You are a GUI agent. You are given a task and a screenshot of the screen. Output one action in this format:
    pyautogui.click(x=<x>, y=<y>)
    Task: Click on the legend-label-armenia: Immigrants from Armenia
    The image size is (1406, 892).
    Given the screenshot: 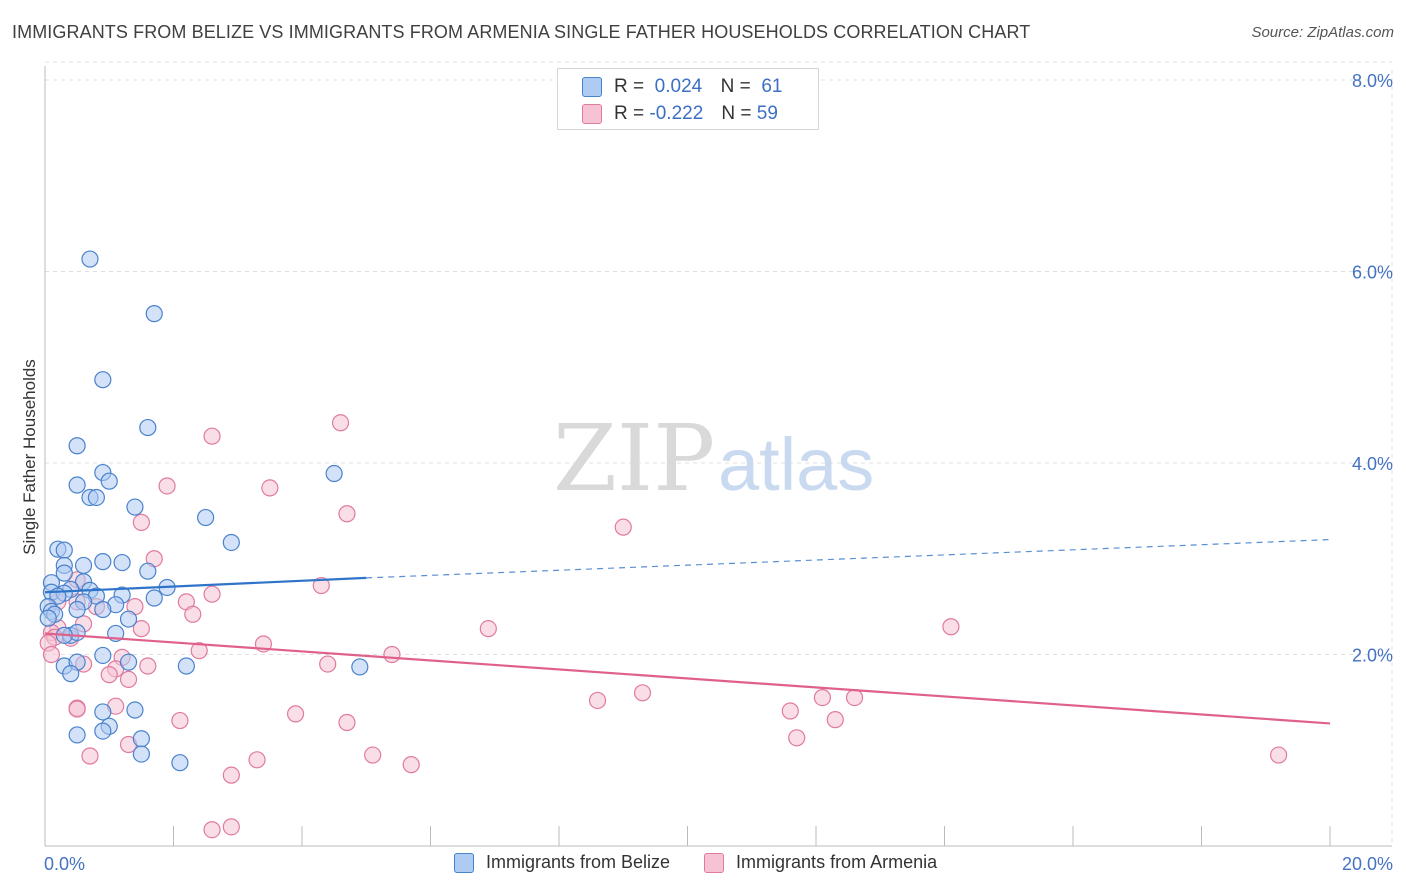 What is the action you would take?
    pyautogui.click(x=837, y=862)
    